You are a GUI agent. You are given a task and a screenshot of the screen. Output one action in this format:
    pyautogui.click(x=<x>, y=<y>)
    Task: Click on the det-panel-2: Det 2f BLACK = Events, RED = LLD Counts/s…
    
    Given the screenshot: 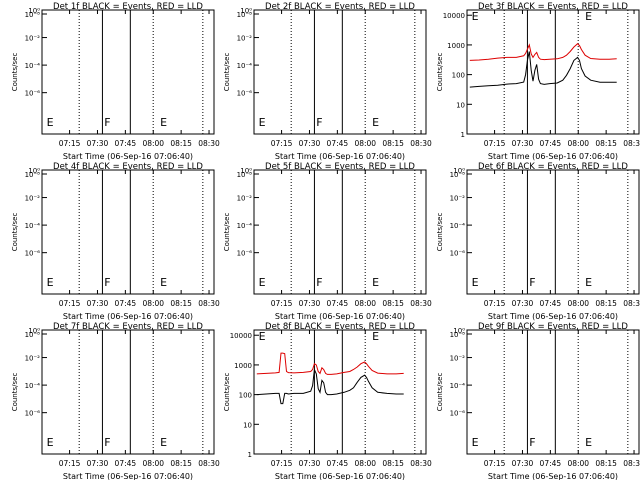 What is the action you would take?
    pyautogui.click(x=327, y=81)
    